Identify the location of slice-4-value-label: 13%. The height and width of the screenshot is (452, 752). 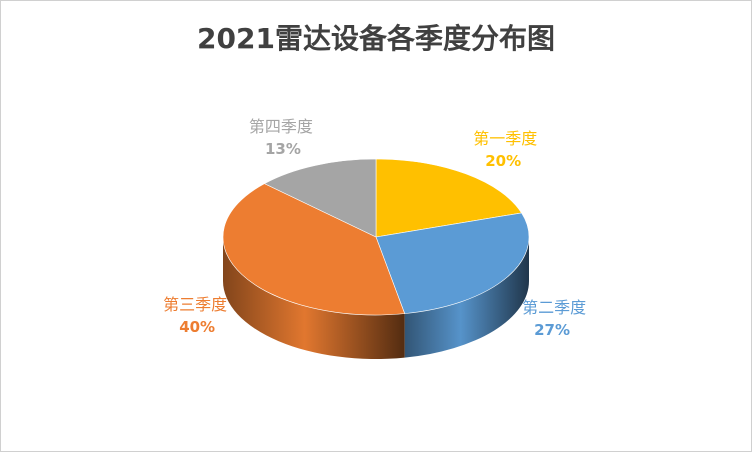
(283, 149).